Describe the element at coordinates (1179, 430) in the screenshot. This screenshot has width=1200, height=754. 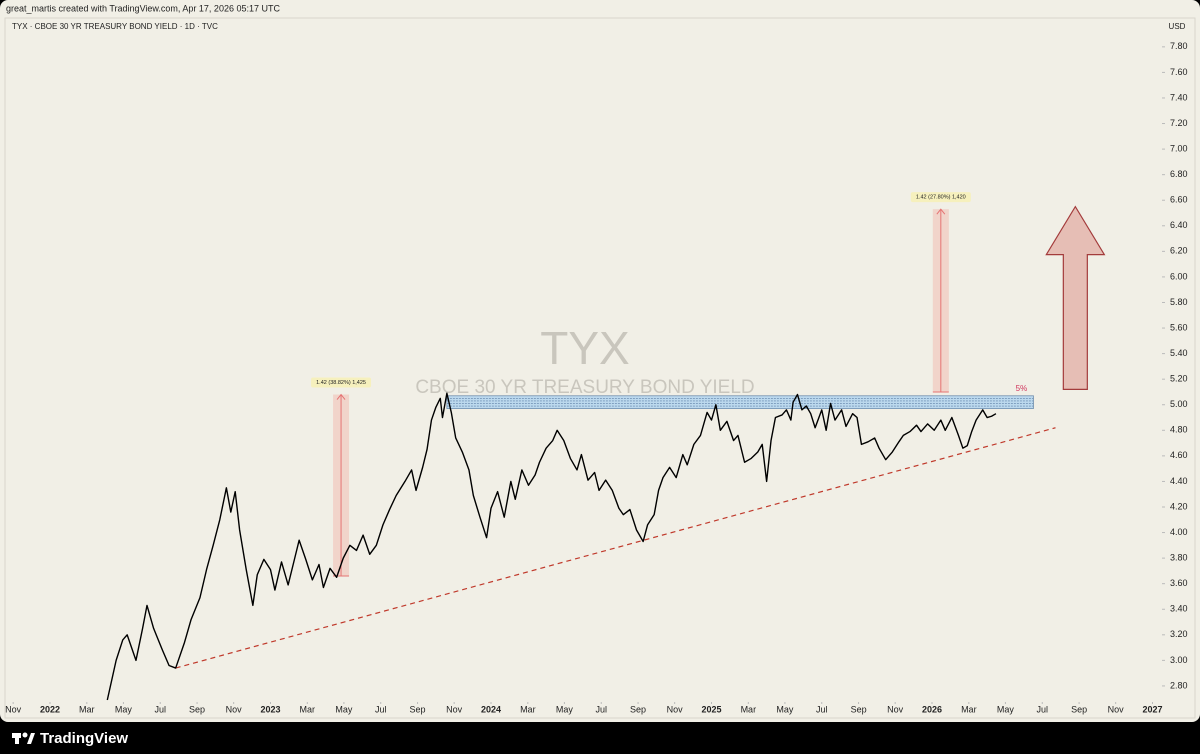
I see `y-tick-label: 4.80` at that location.